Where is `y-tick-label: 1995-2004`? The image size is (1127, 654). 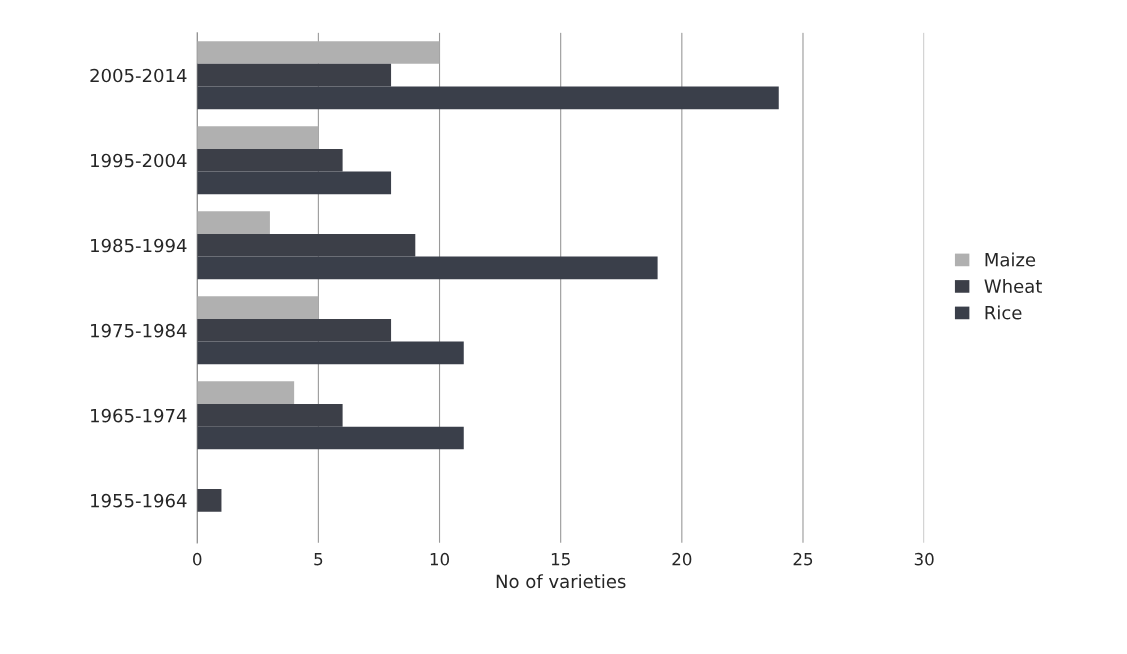 y-tick-label: 1995-2004 is located at coordinates (139, 160).